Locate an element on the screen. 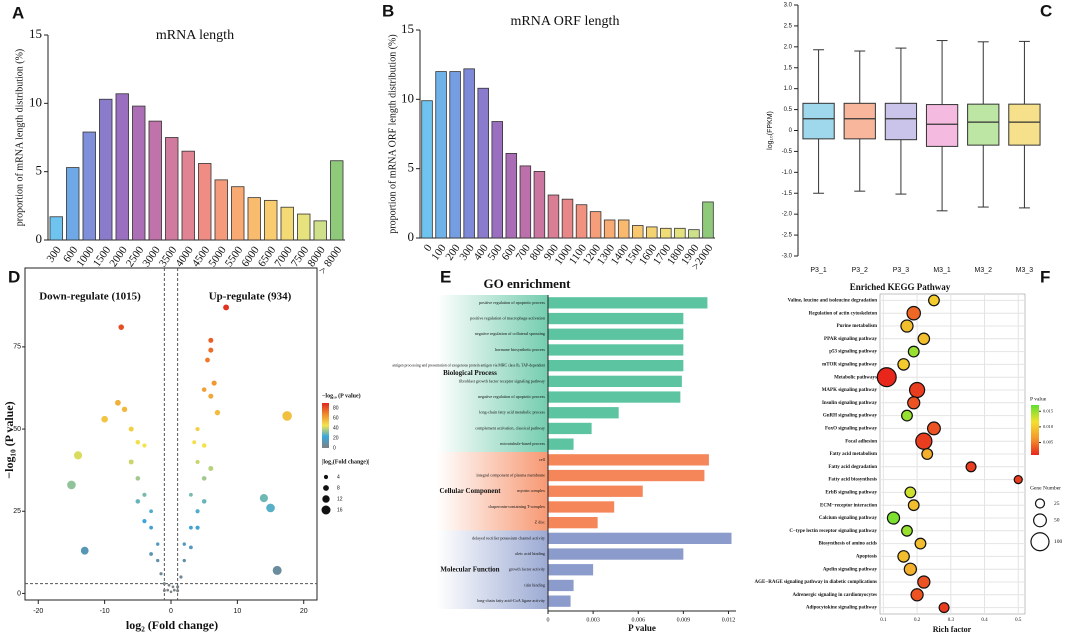 This screenshot has width=1065, height=638. x-tick-label: 0.006 is located at coordinates (638, 620).